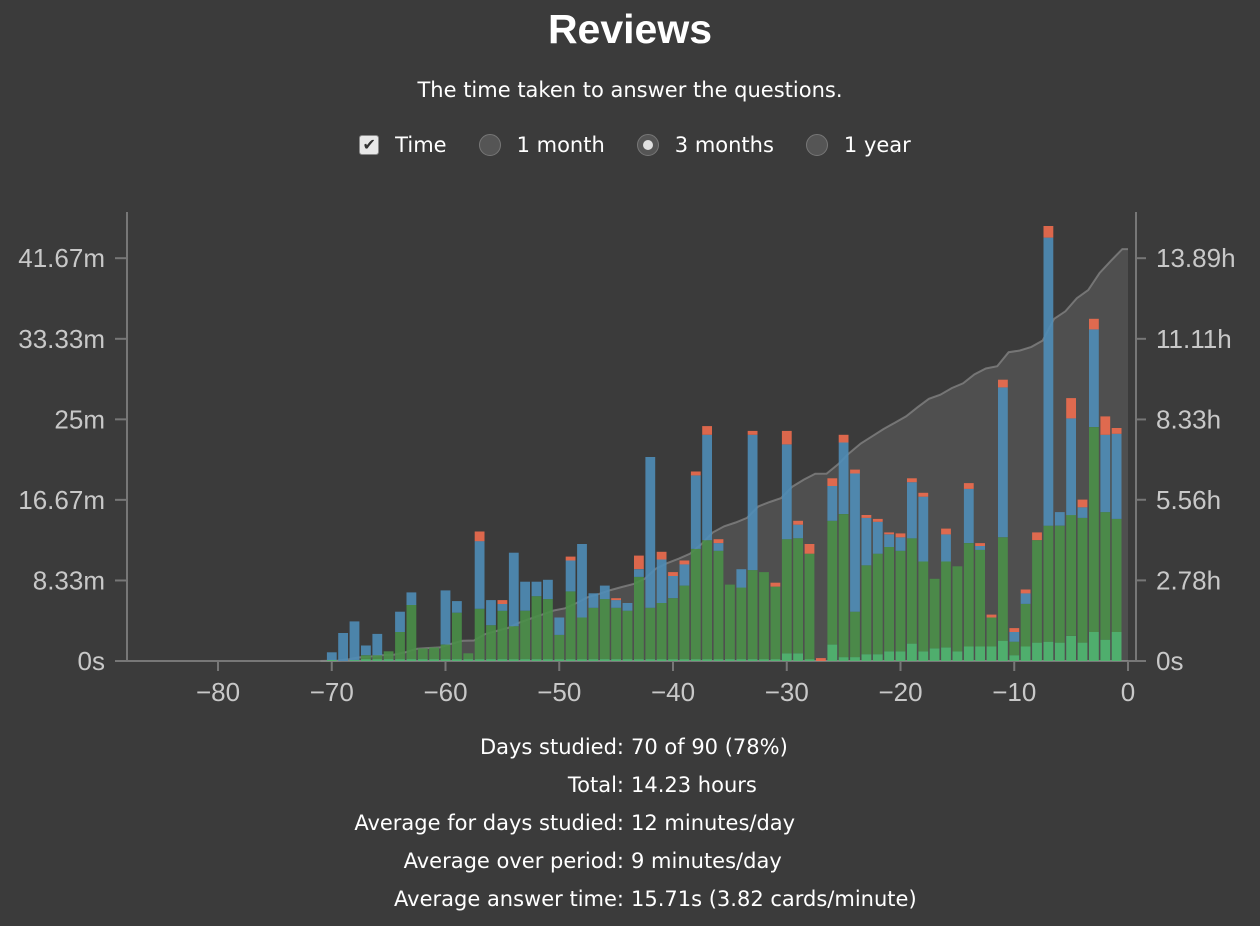  Describe the element at coordinates (513, 861) in the screenshot. I see `stat-label: Average over period:` at that location.